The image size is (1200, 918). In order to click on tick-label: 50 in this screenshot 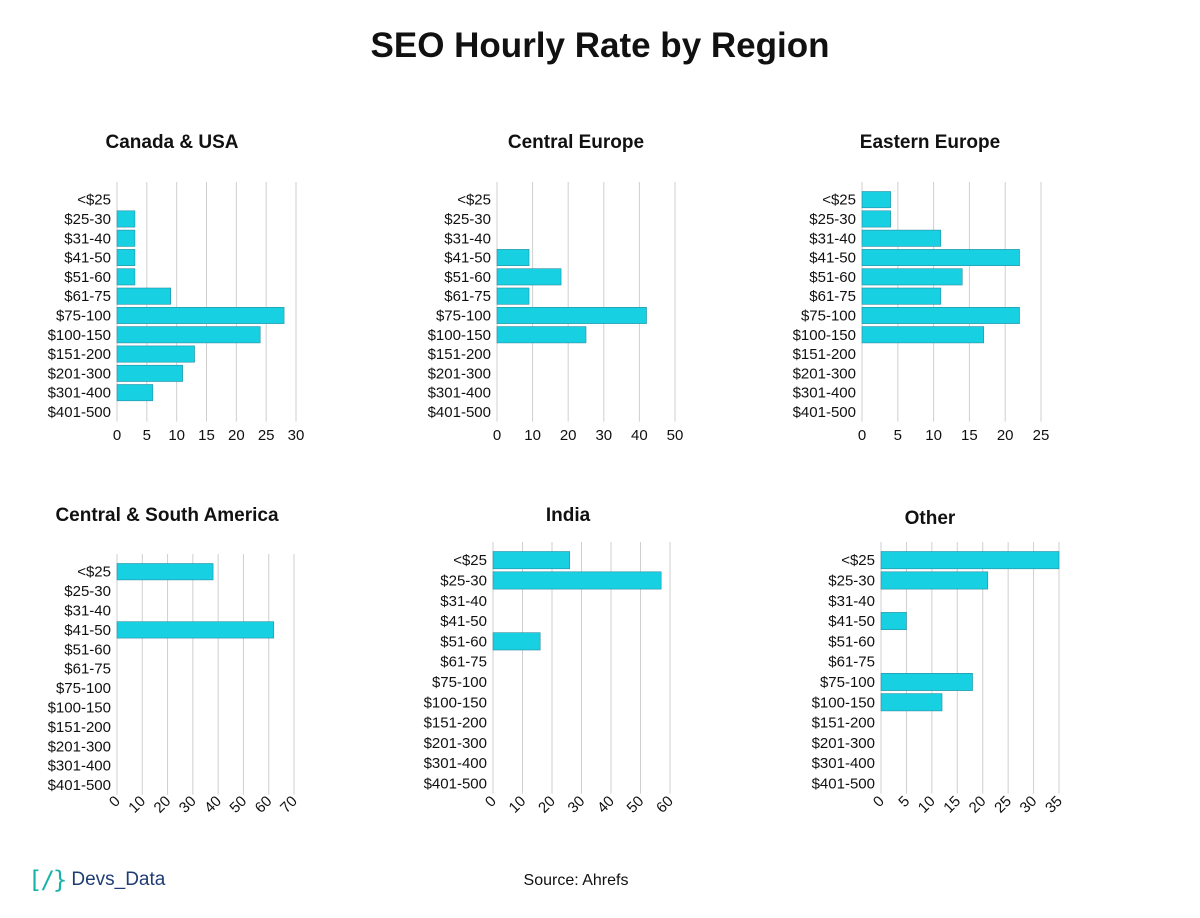, I will do `click(238, 805)`.